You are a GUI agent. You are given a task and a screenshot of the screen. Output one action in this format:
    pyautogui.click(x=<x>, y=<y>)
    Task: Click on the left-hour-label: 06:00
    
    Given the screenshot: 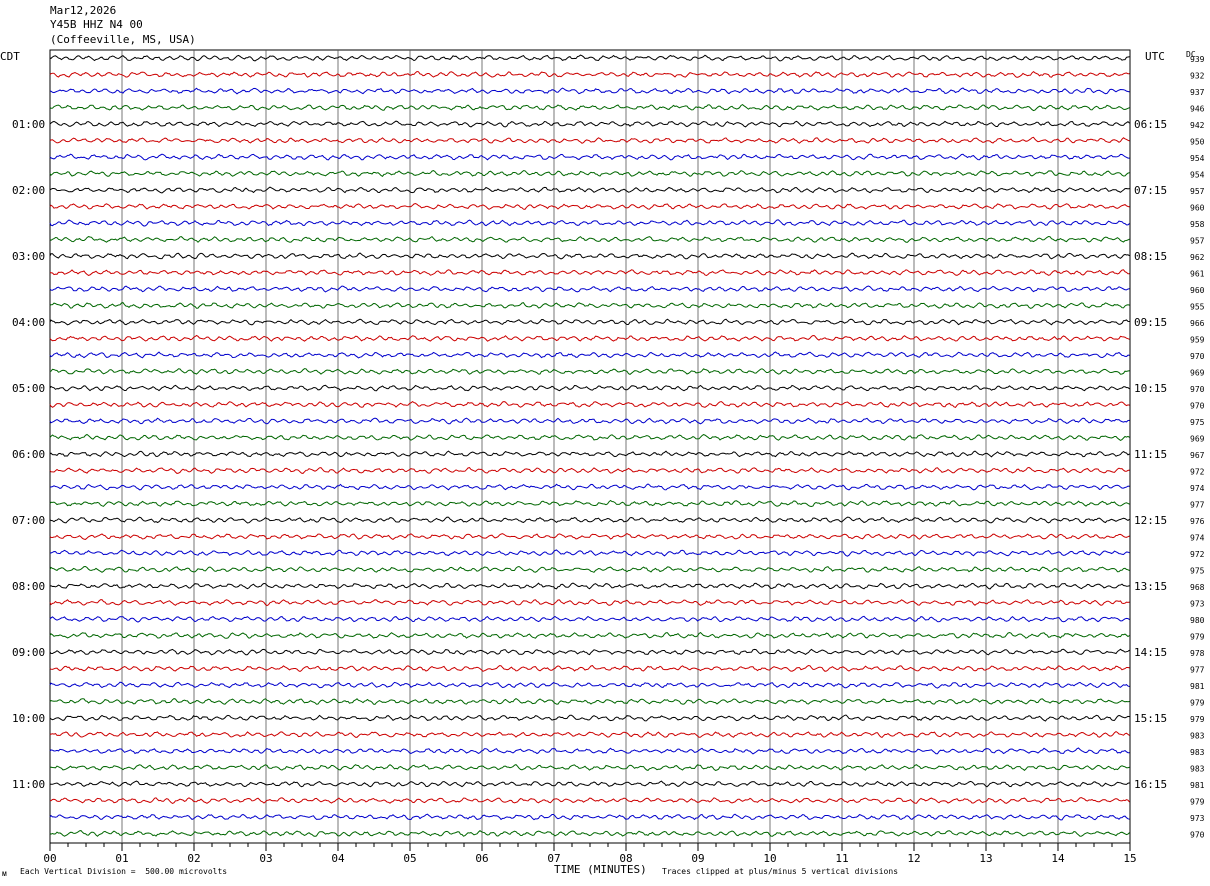 What is the action you would take?
    pyautogui.click(x=28, y=454)
    